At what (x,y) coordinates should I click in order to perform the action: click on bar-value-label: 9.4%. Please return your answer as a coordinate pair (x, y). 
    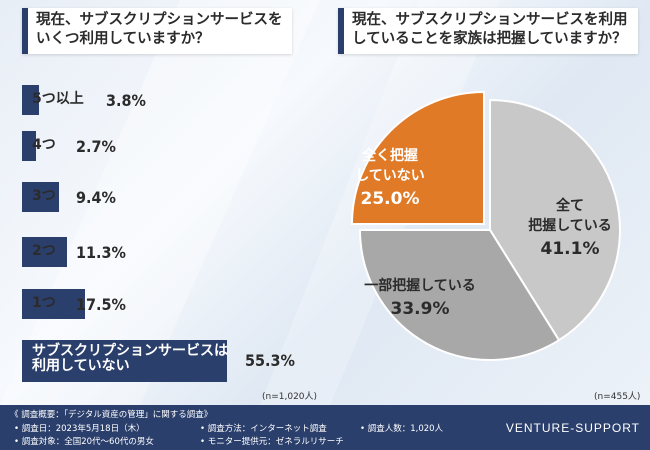
    Looking at the image, I should click on (96, 197).